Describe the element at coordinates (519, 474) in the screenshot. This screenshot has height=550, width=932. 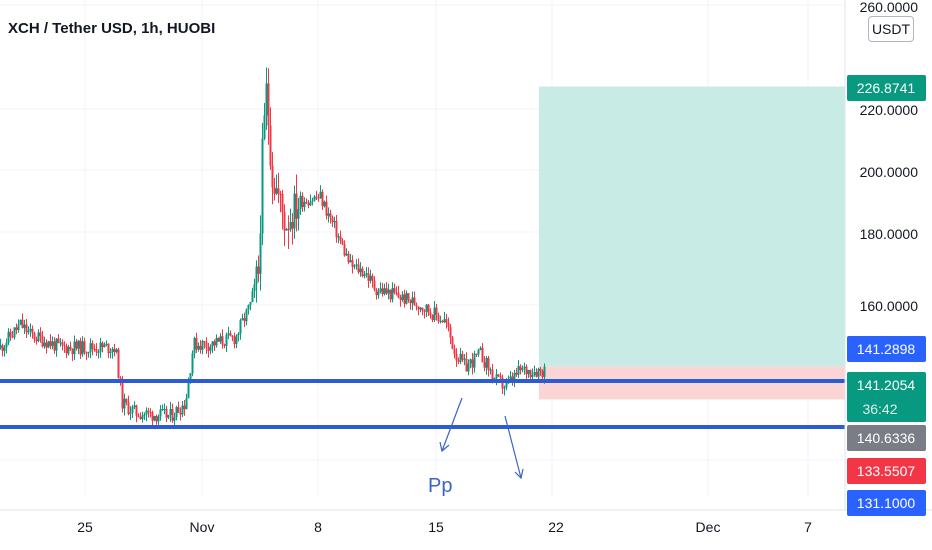
I see `arrow-head` at that location.